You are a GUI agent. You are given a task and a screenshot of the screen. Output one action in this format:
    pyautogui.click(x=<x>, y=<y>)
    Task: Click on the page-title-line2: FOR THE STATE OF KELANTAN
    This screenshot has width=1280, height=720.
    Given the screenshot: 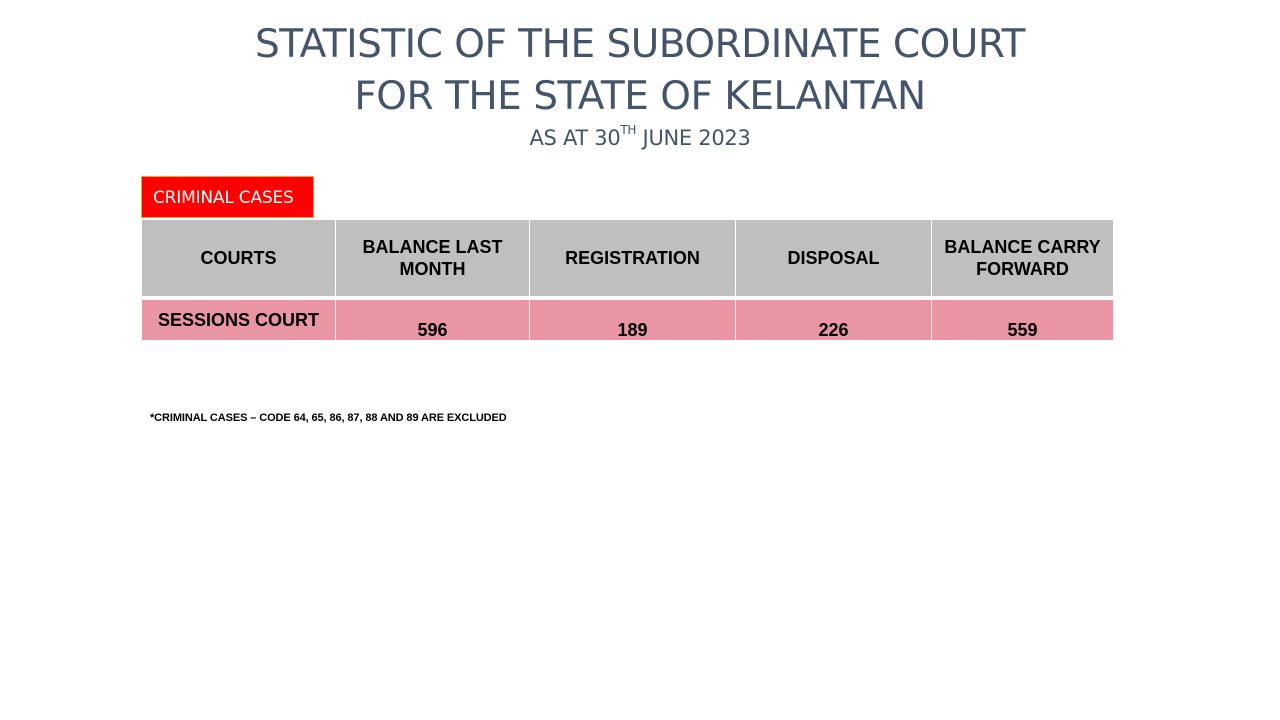 What is the action you would take?
    pyautogui.click(x=640, y=96)
    